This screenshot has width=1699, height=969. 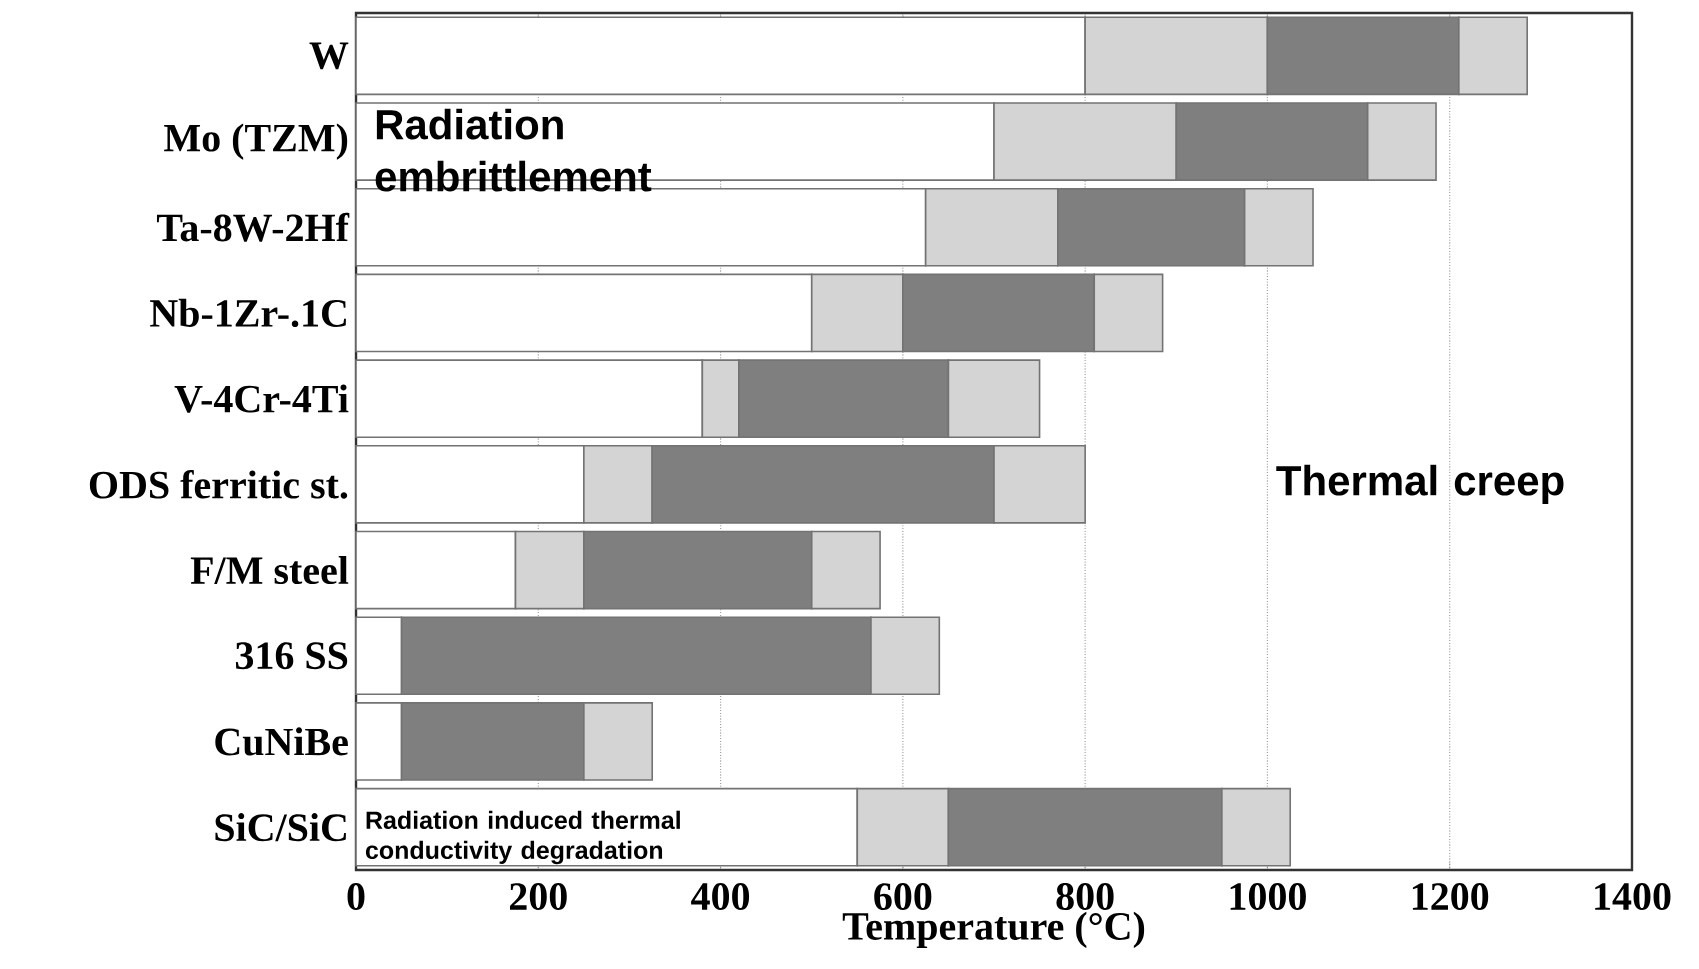 What do you see at coordinates (253, 227) in the screenshot?
I see `y-tick-label: Ta-8W-2Hf` at bounding box center [253, 227].